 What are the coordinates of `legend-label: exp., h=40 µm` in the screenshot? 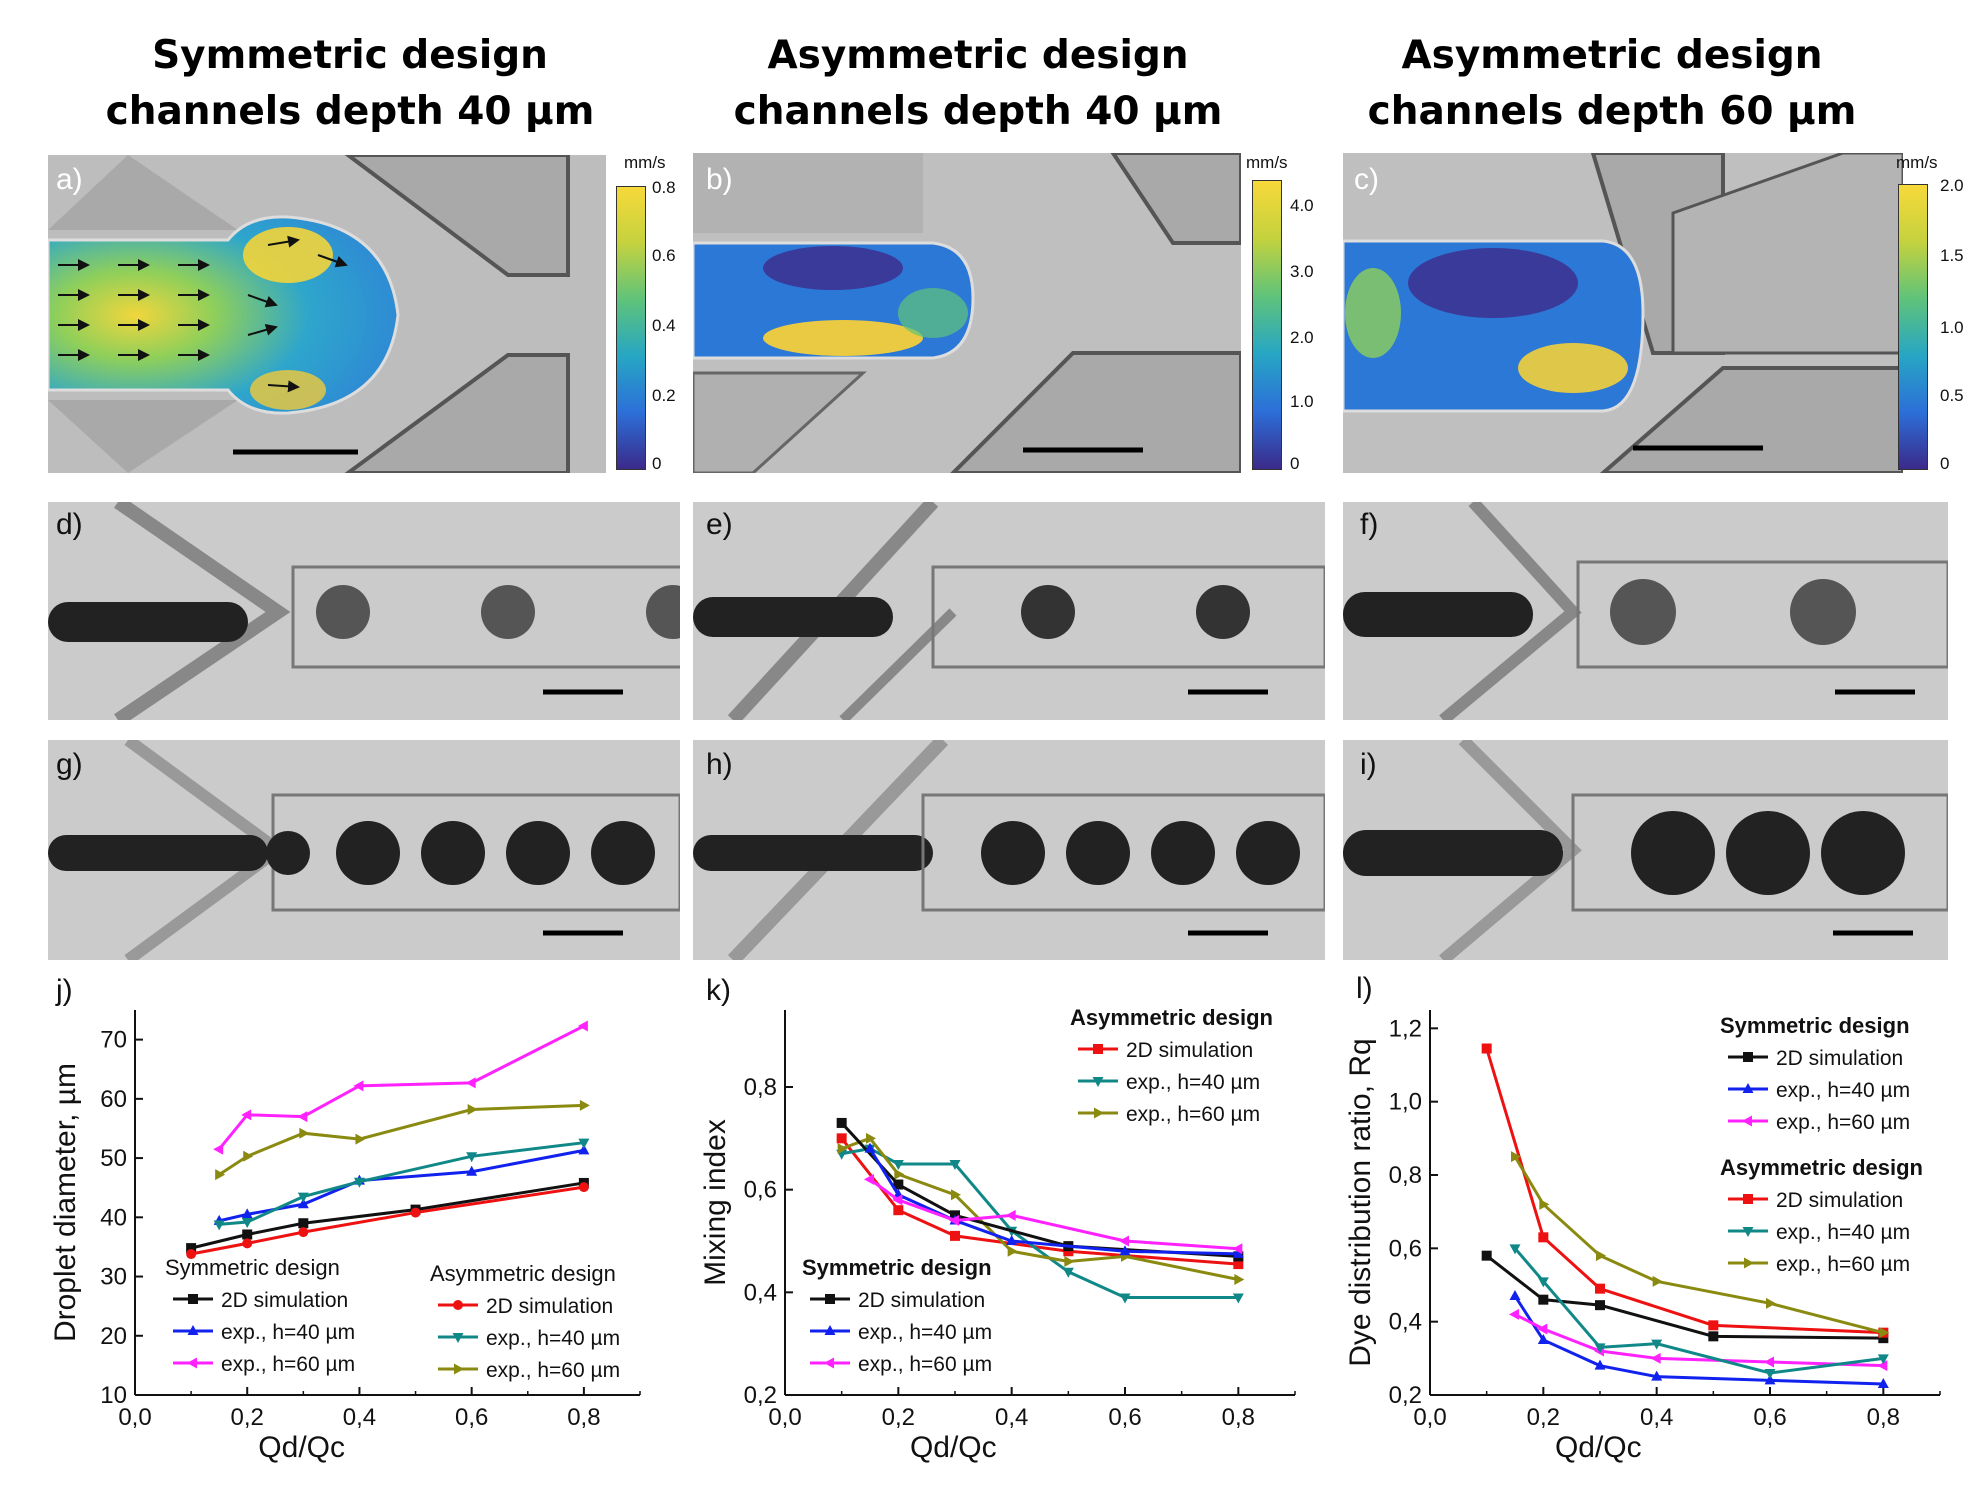 It's located at (288, 1332).